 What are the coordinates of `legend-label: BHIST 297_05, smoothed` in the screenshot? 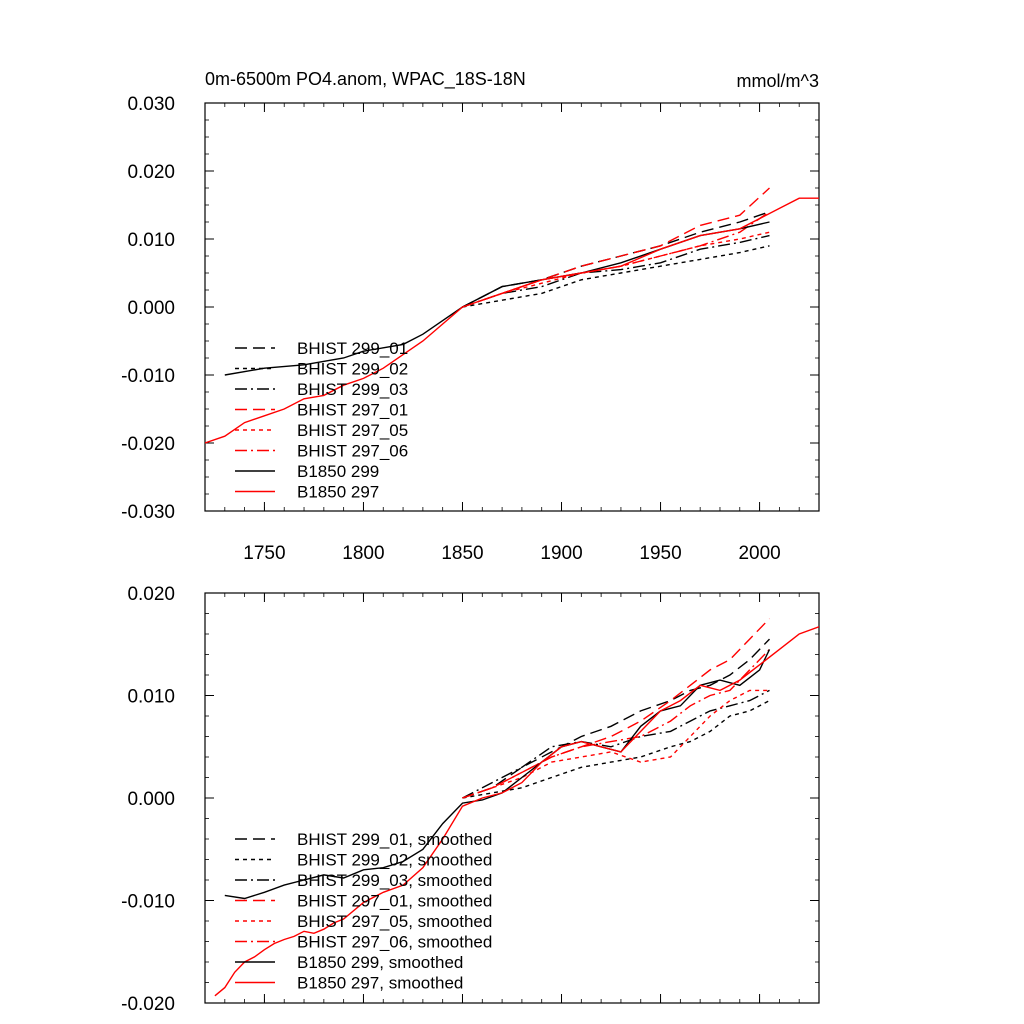 It's located at (394, 921).